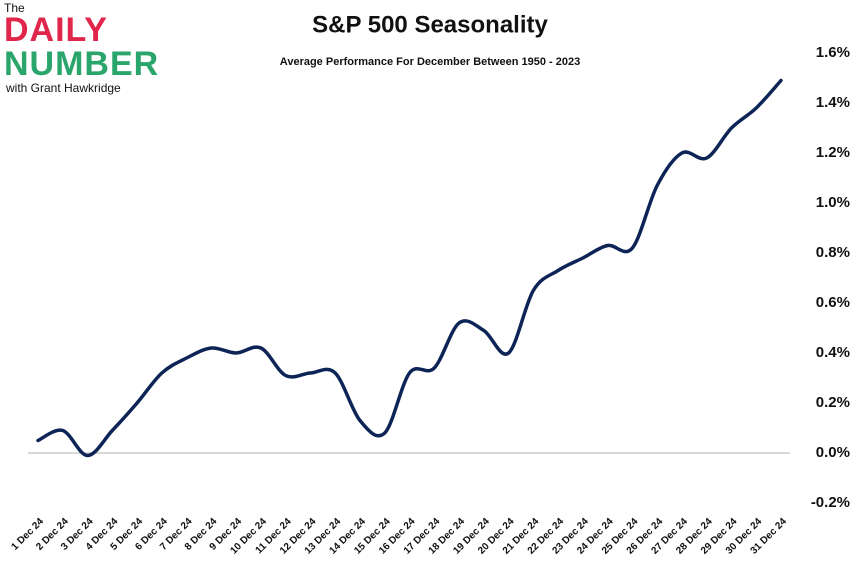  I want to click on logo-line1: DAILY, so click(56, 30).